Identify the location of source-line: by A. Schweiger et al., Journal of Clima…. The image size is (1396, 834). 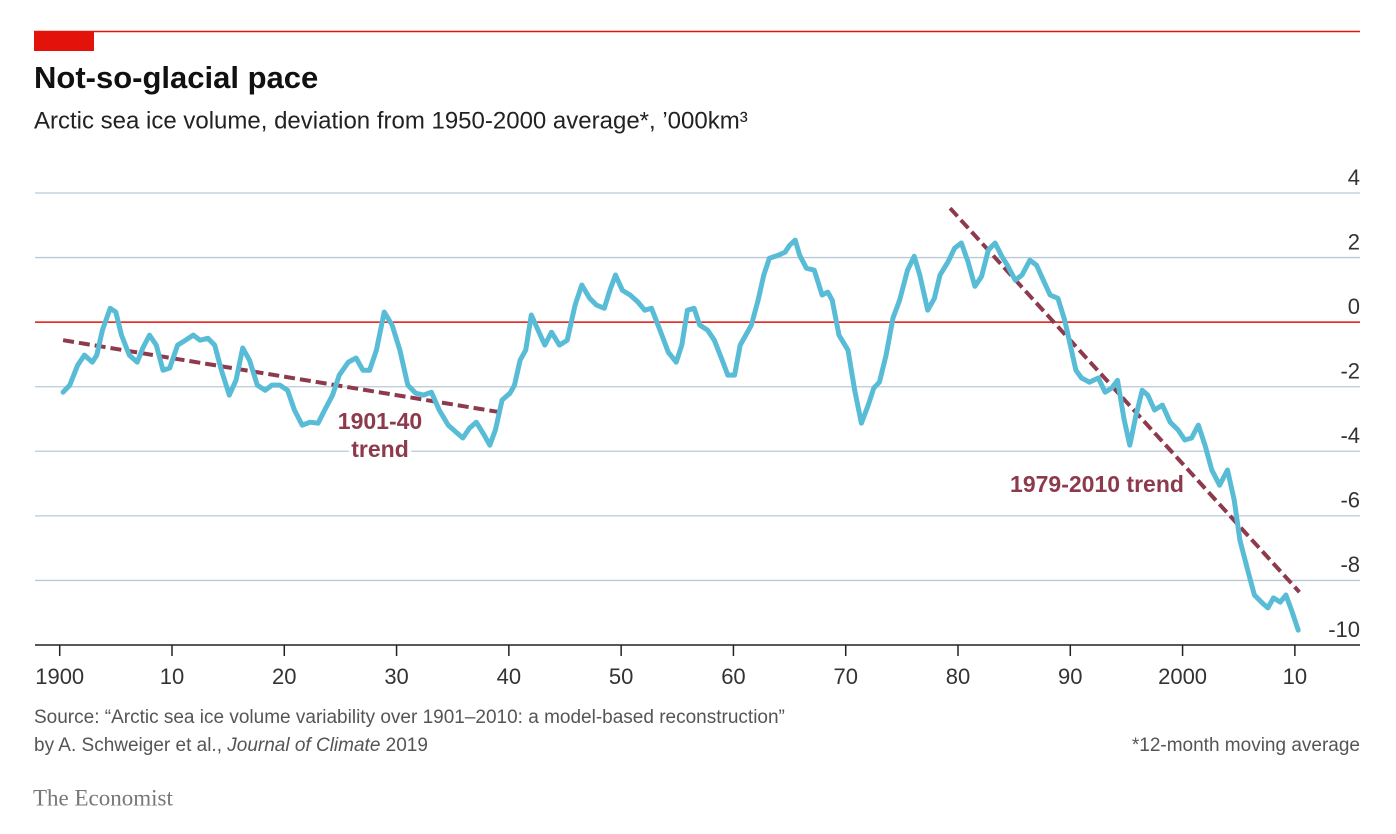
(231, 745).